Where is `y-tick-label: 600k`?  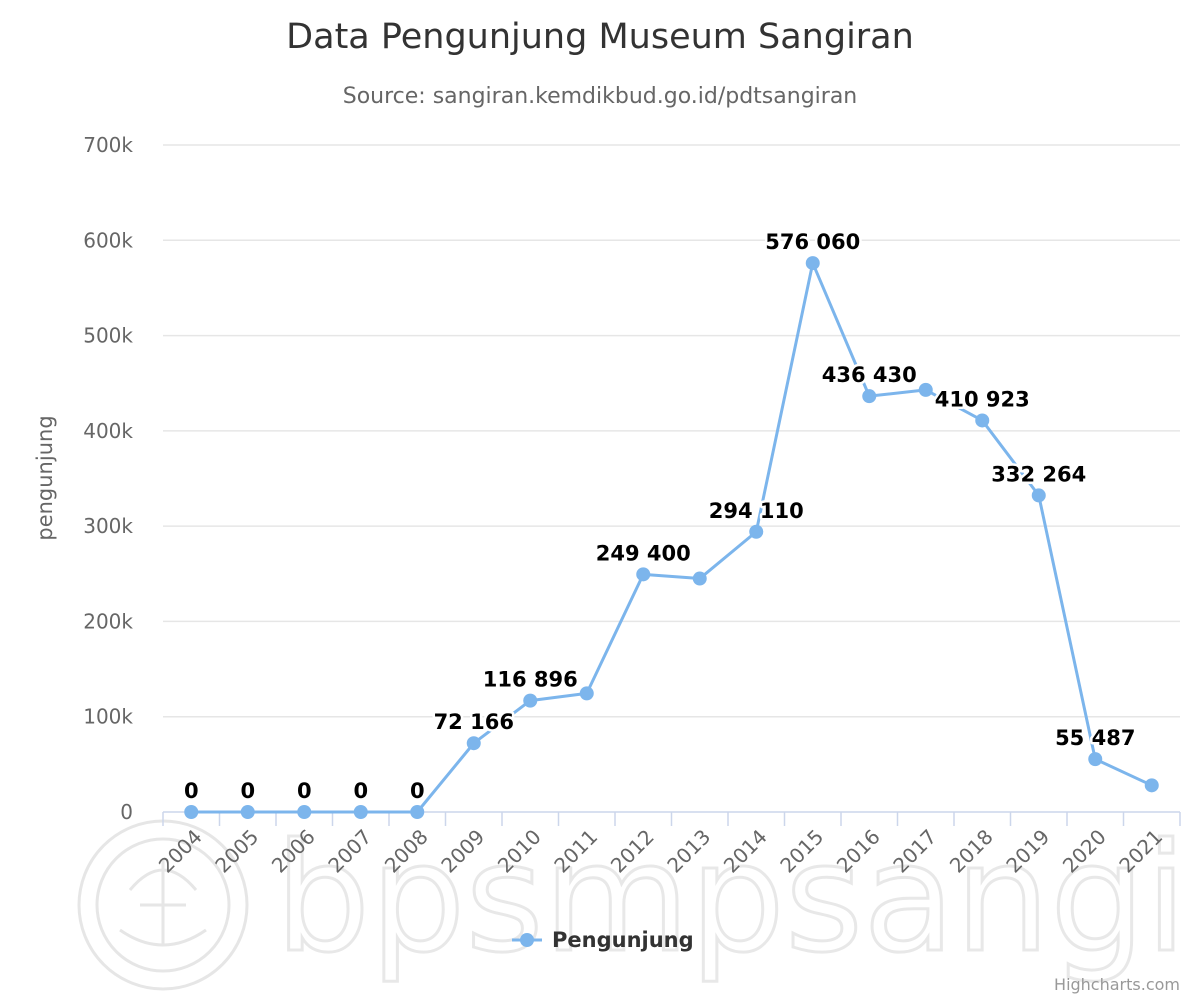 y-tick-label: 600k is located at coordinates (108, 240).